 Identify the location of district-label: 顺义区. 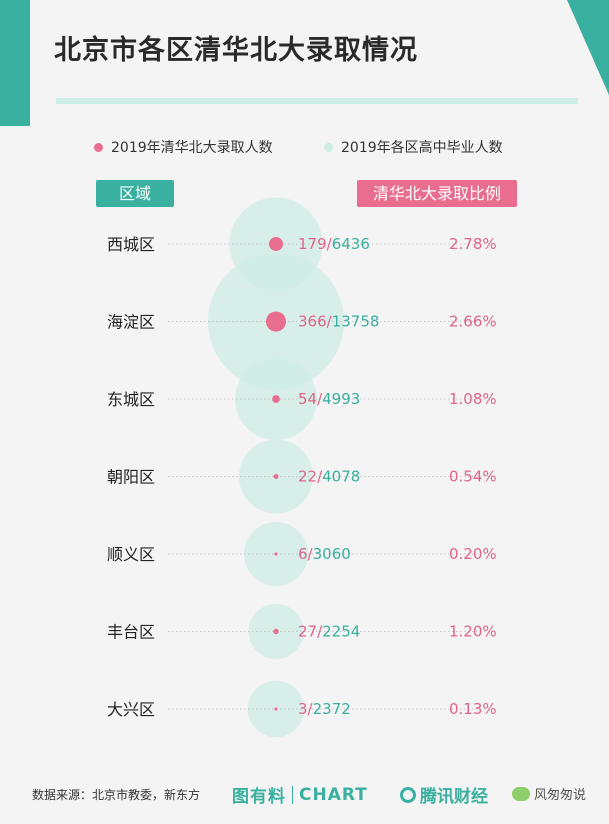
(131, 554).